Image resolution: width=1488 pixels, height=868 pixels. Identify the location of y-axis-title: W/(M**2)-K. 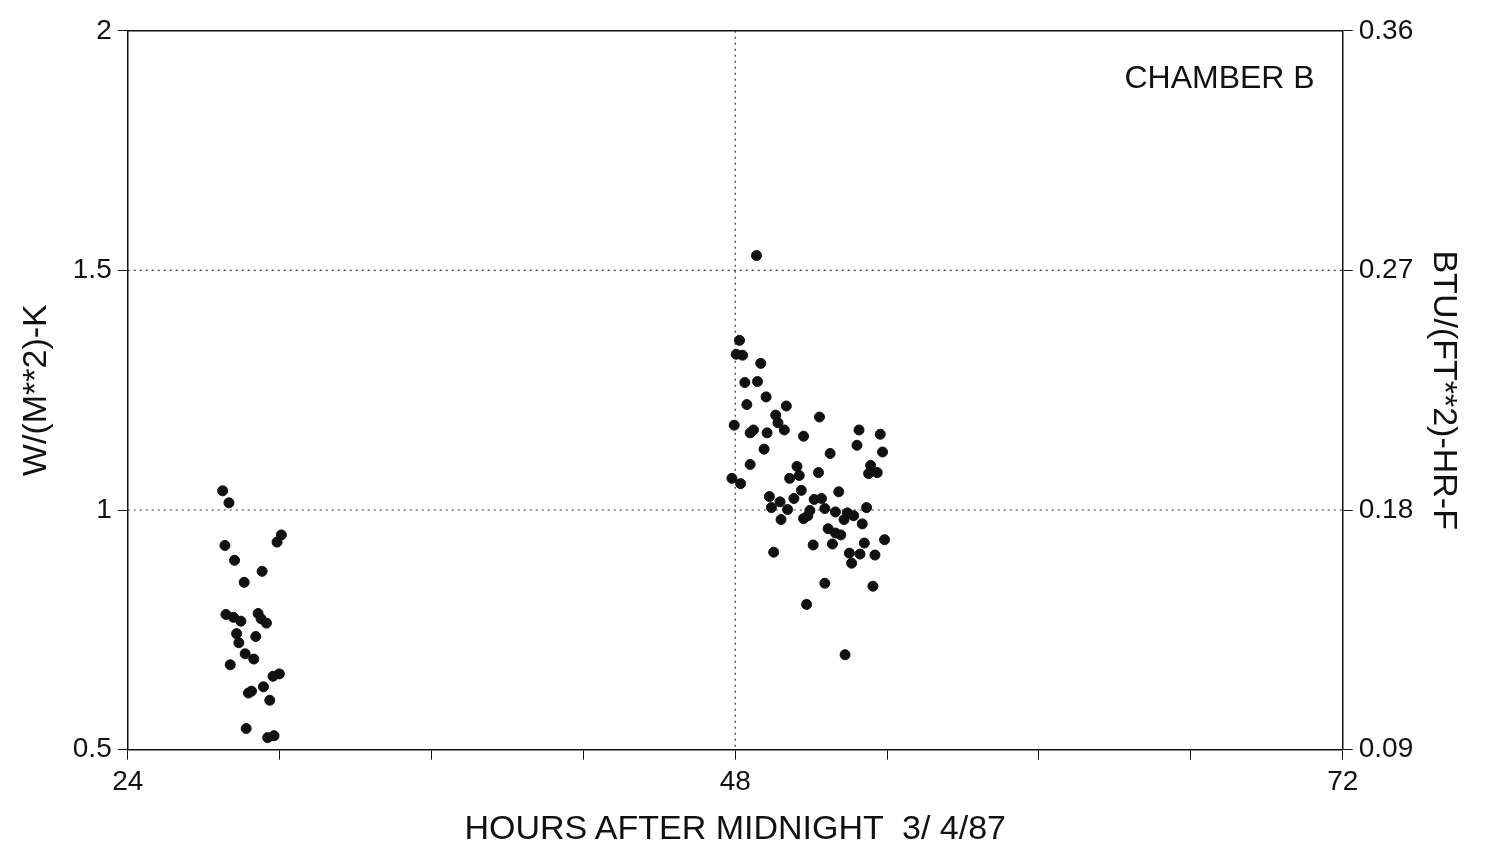
(33, 390).